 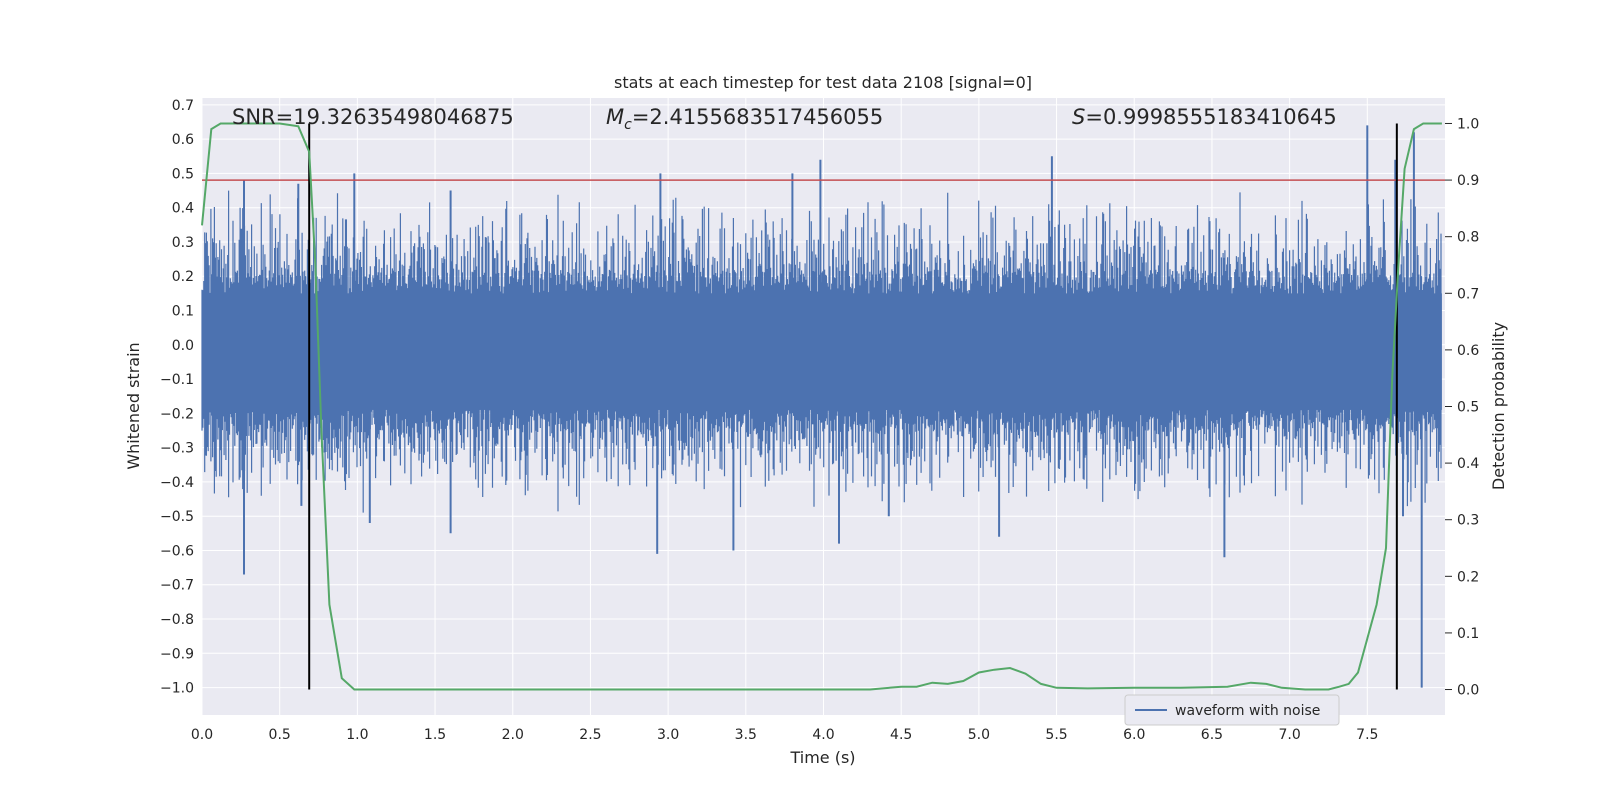 I want to click on x-tick-label: 5.0, so click(x=979, y=735).